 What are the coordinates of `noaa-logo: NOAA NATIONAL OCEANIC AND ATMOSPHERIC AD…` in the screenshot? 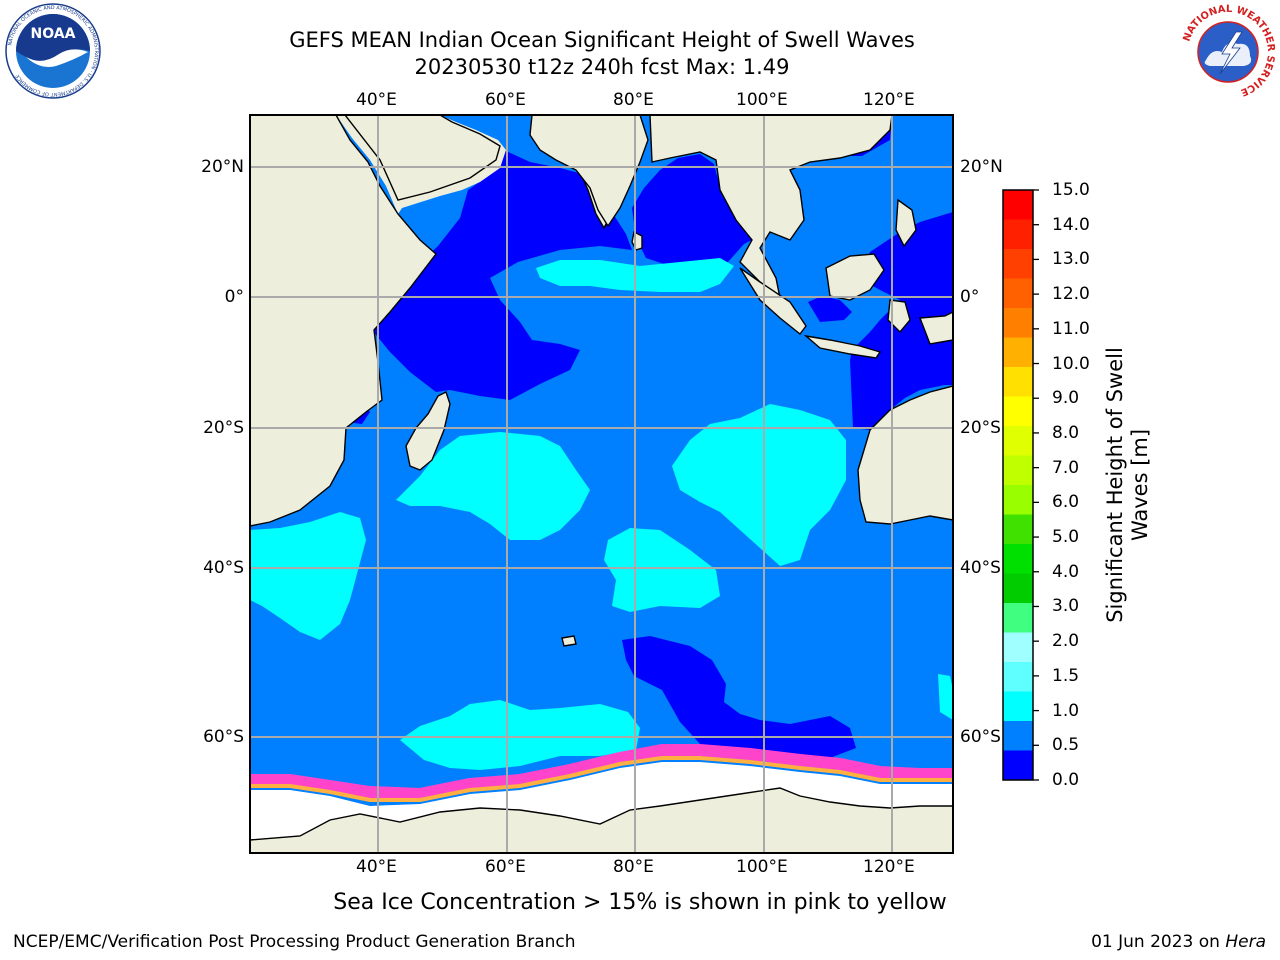 It's located at (53, 51).